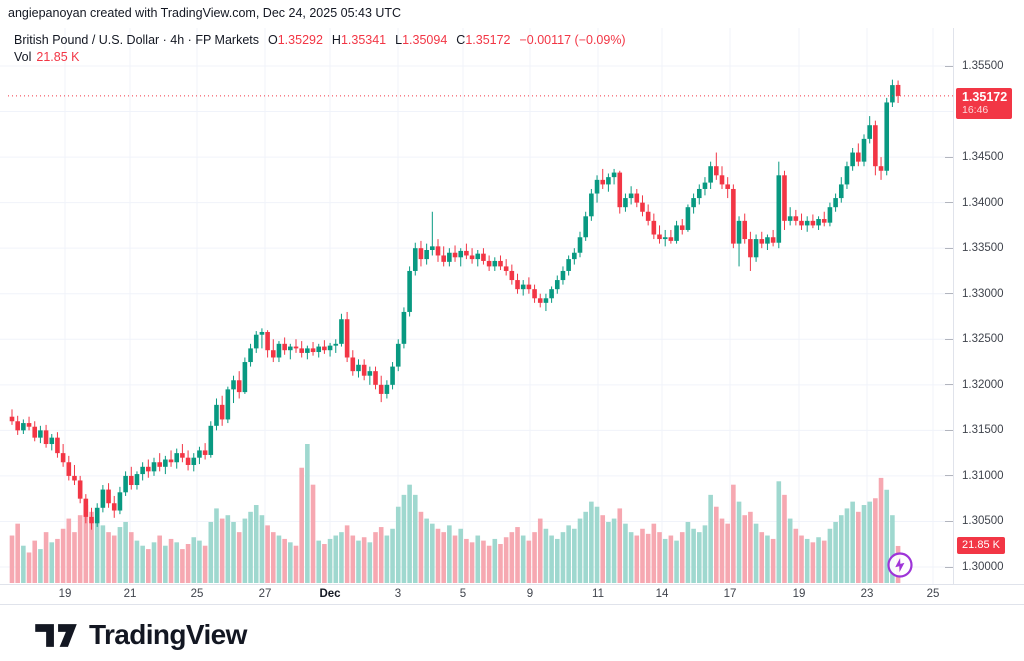 The image size is (1024, 661). Describe the element at coordinates (483, 40) in the screenshot. I see `legend-close: C1.35172` at that location.